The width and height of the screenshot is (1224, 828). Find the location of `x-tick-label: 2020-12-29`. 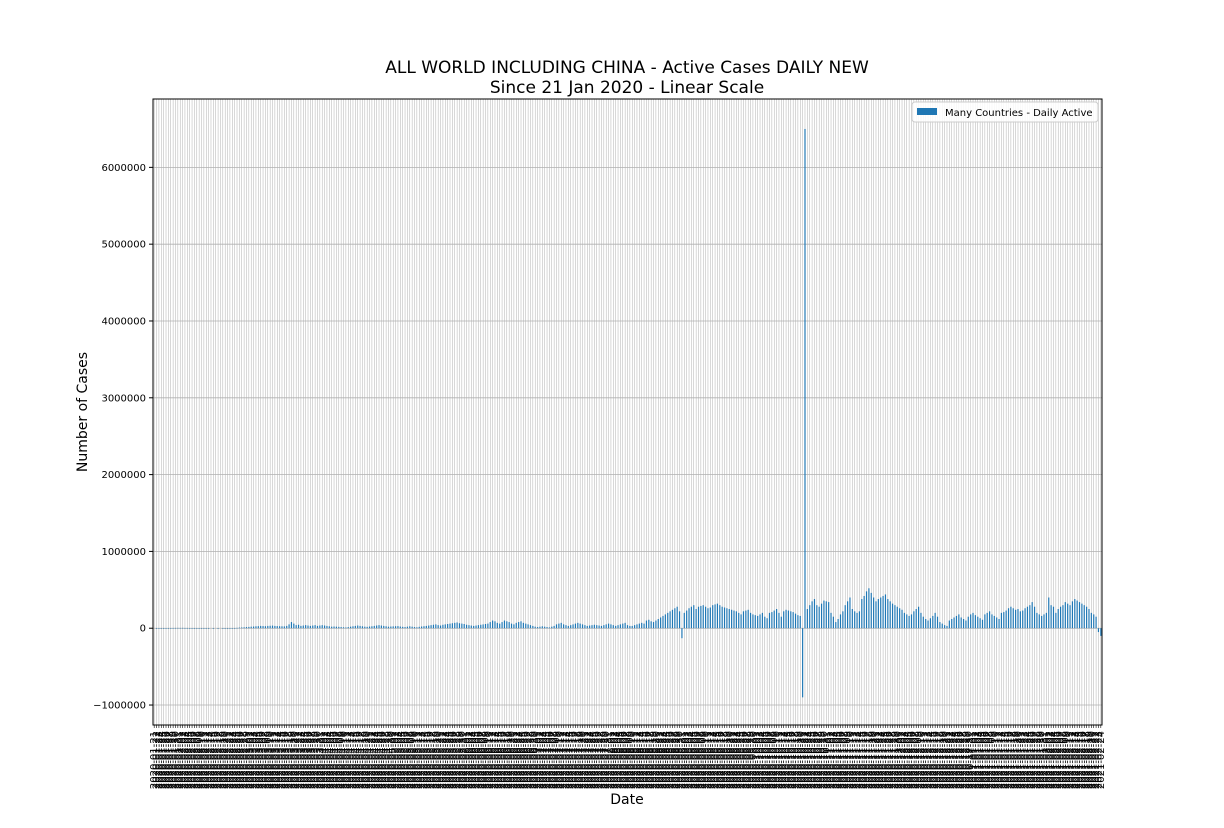

x-tick-label: 2020-12-29 is located at coordinates (966, 760).